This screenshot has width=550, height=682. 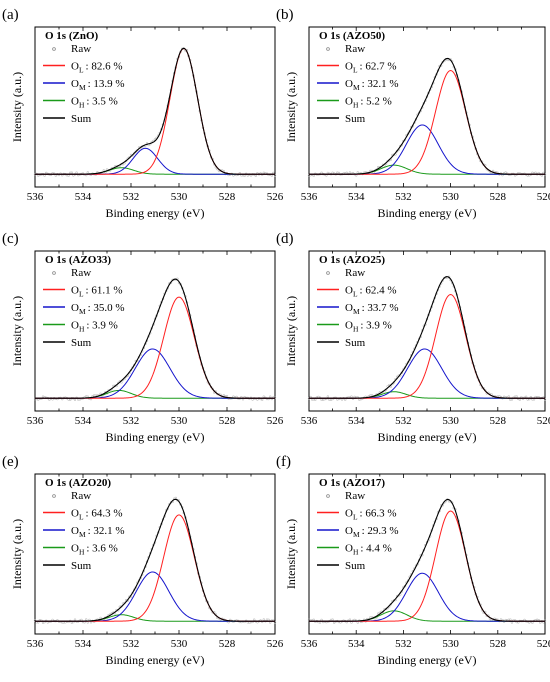 I want to click on legend-label: OL: 64.3 %, so click(x=97, y=515).